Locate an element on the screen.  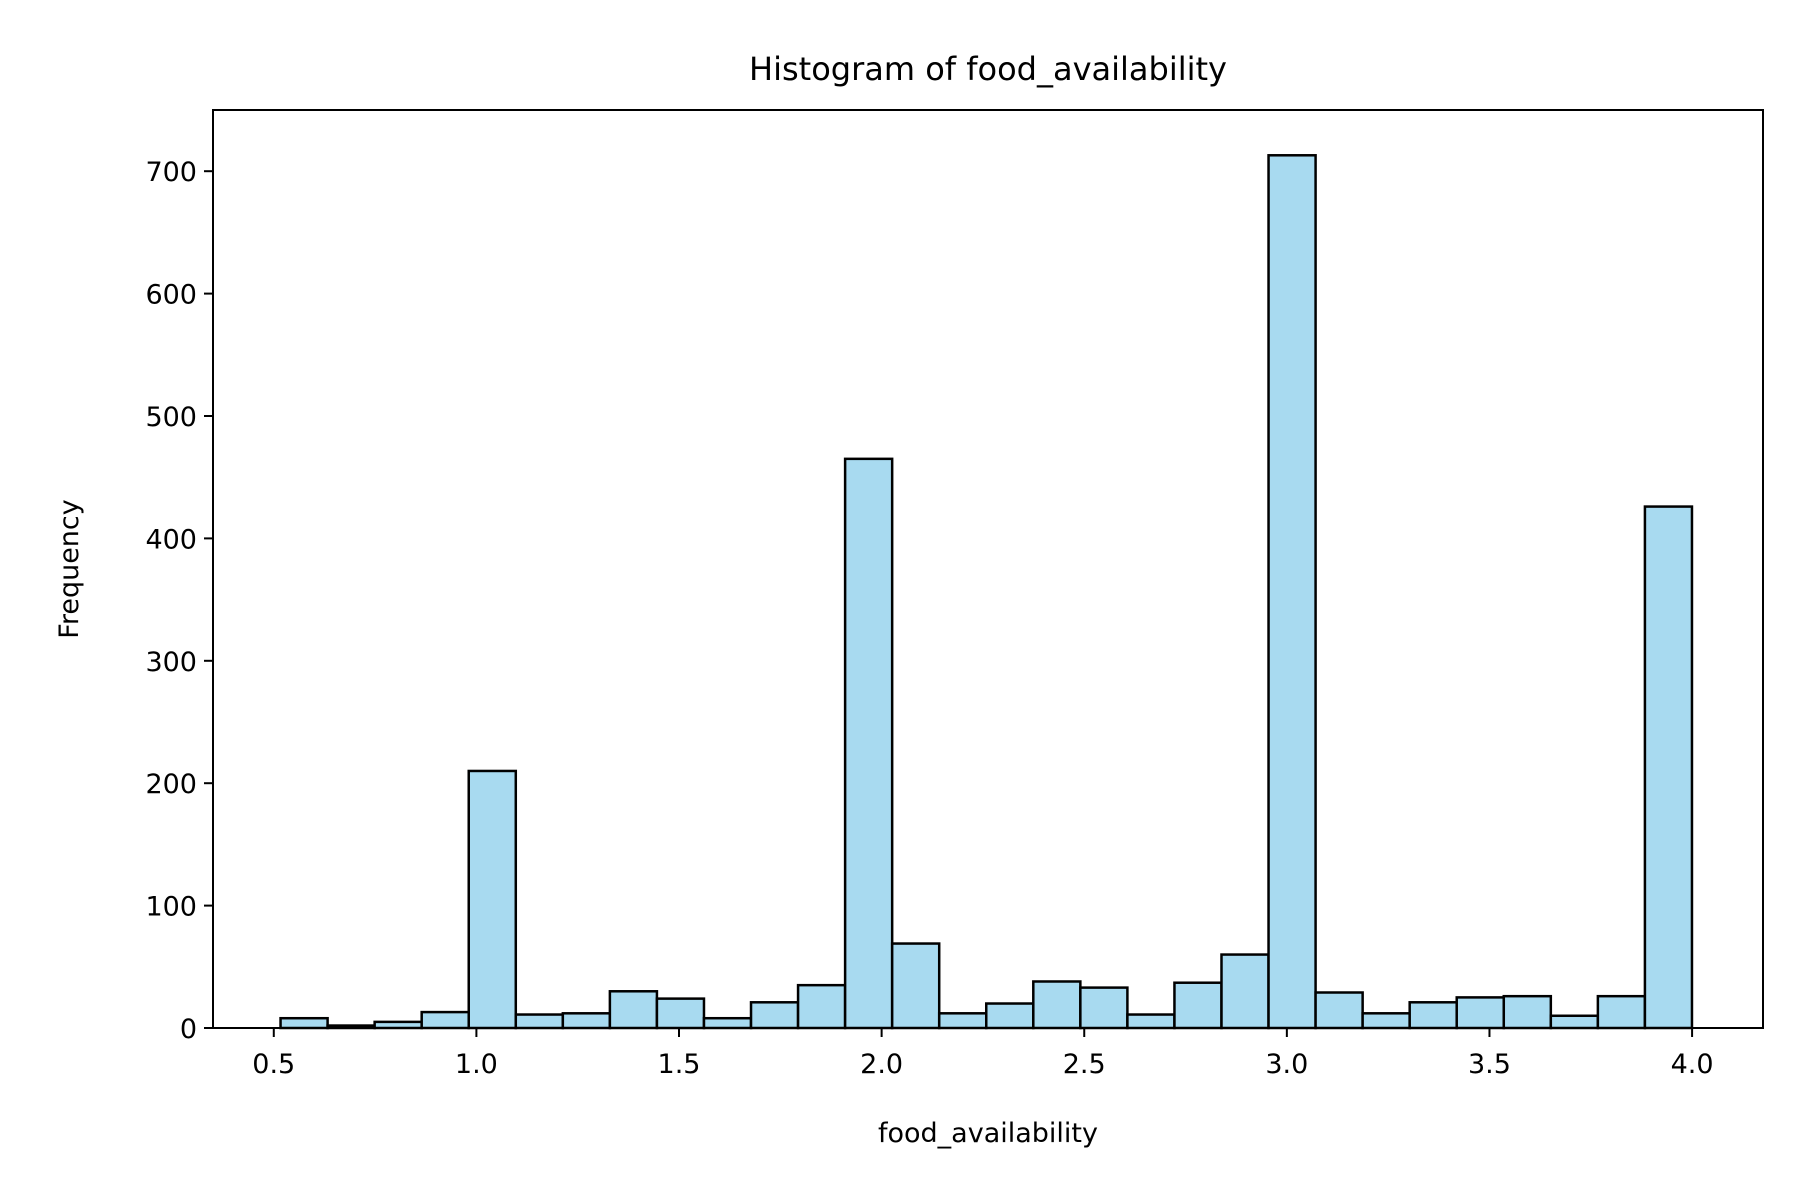
x-axis-label: food_availability is located at coordinates (988, 1133).